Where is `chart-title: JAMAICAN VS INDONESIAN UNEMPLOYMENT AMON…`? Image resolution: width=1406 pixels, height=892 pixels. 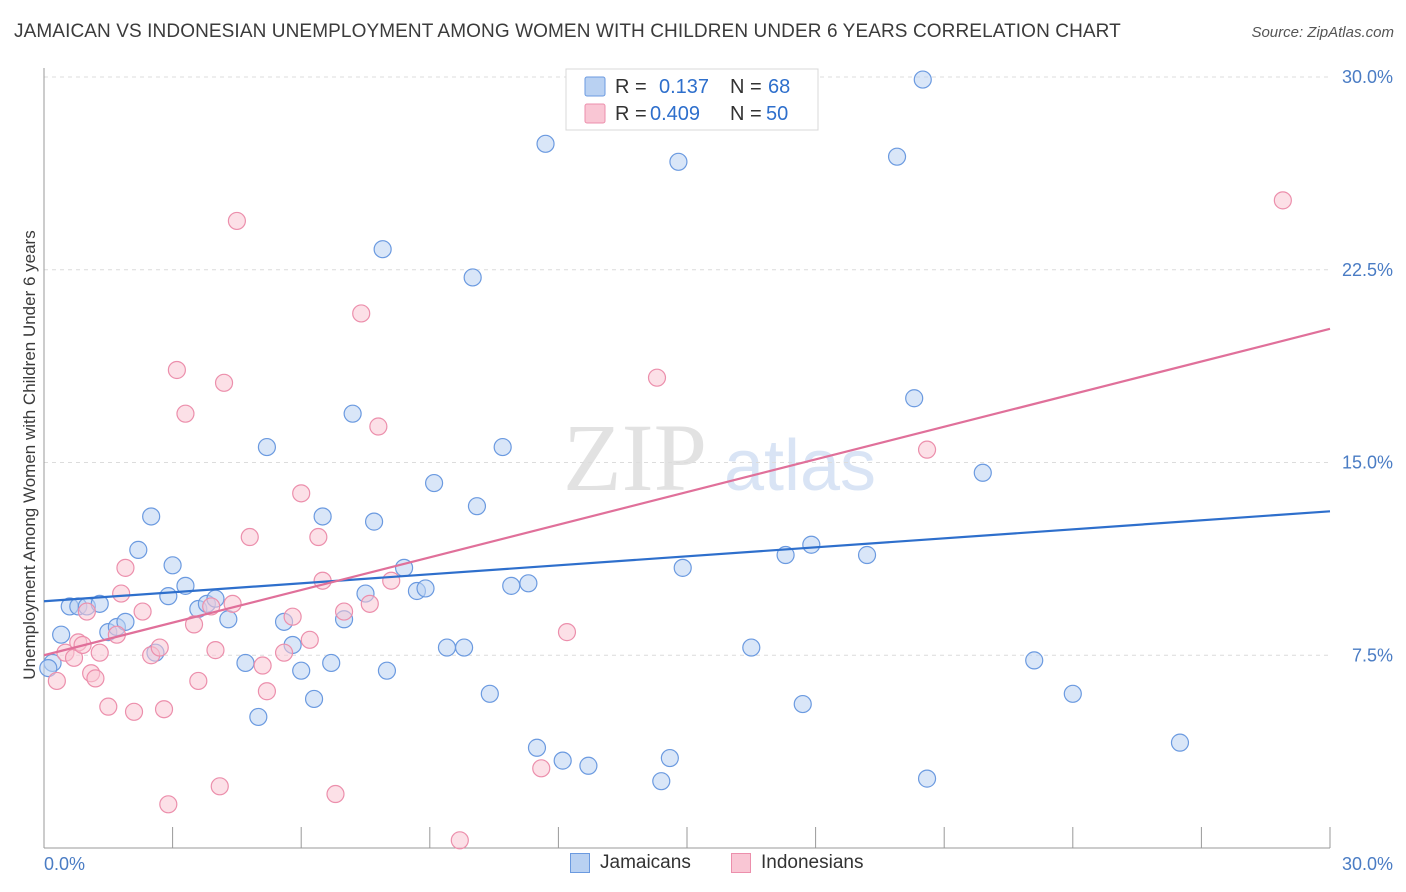
chart-title: JAMAICAN VS INDONESIAN UNEMPLOYMENT AMON… is located at coordinates (567, 31).